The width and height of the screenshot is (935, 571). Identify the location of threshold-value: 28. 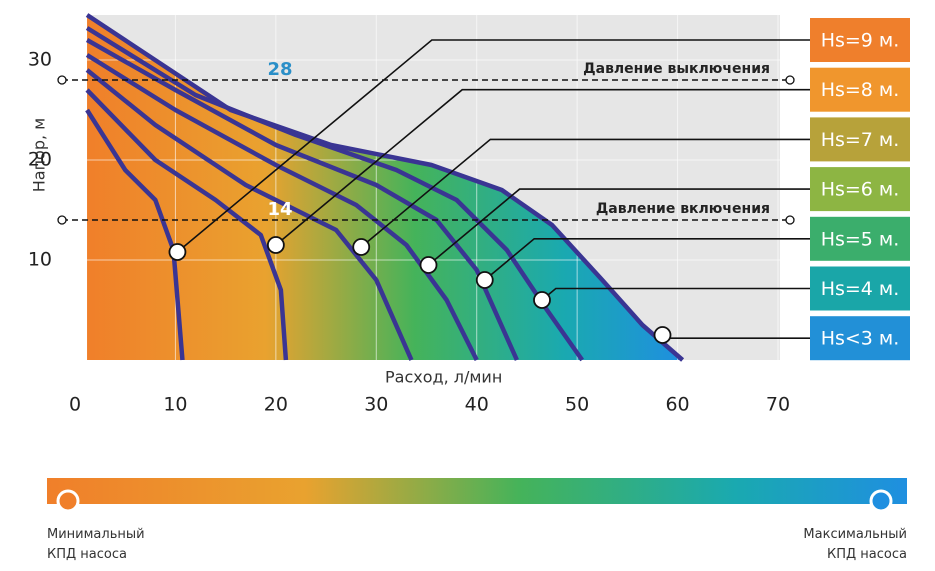
(279, 69).